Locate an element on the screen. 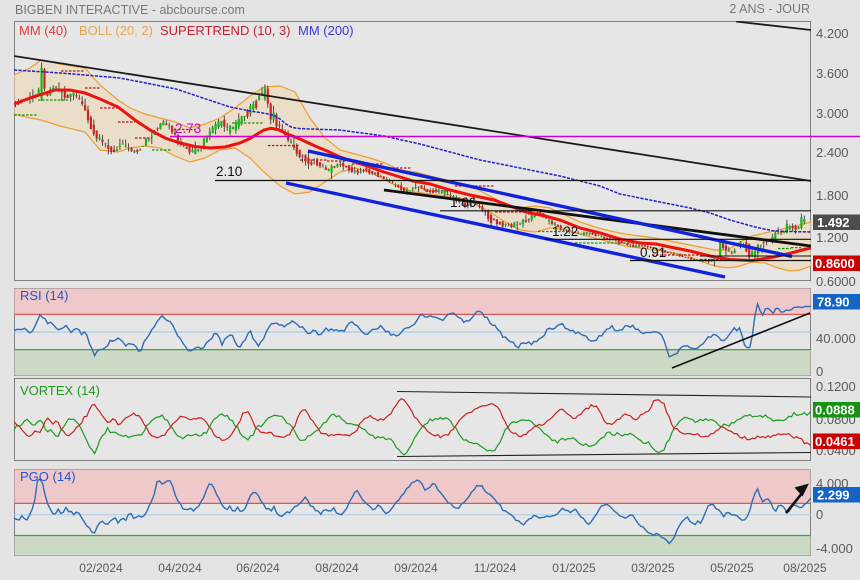 The width and height of the screenshot is (860, 580). svg-text: MM (200) is located at coordinates (326, 30).